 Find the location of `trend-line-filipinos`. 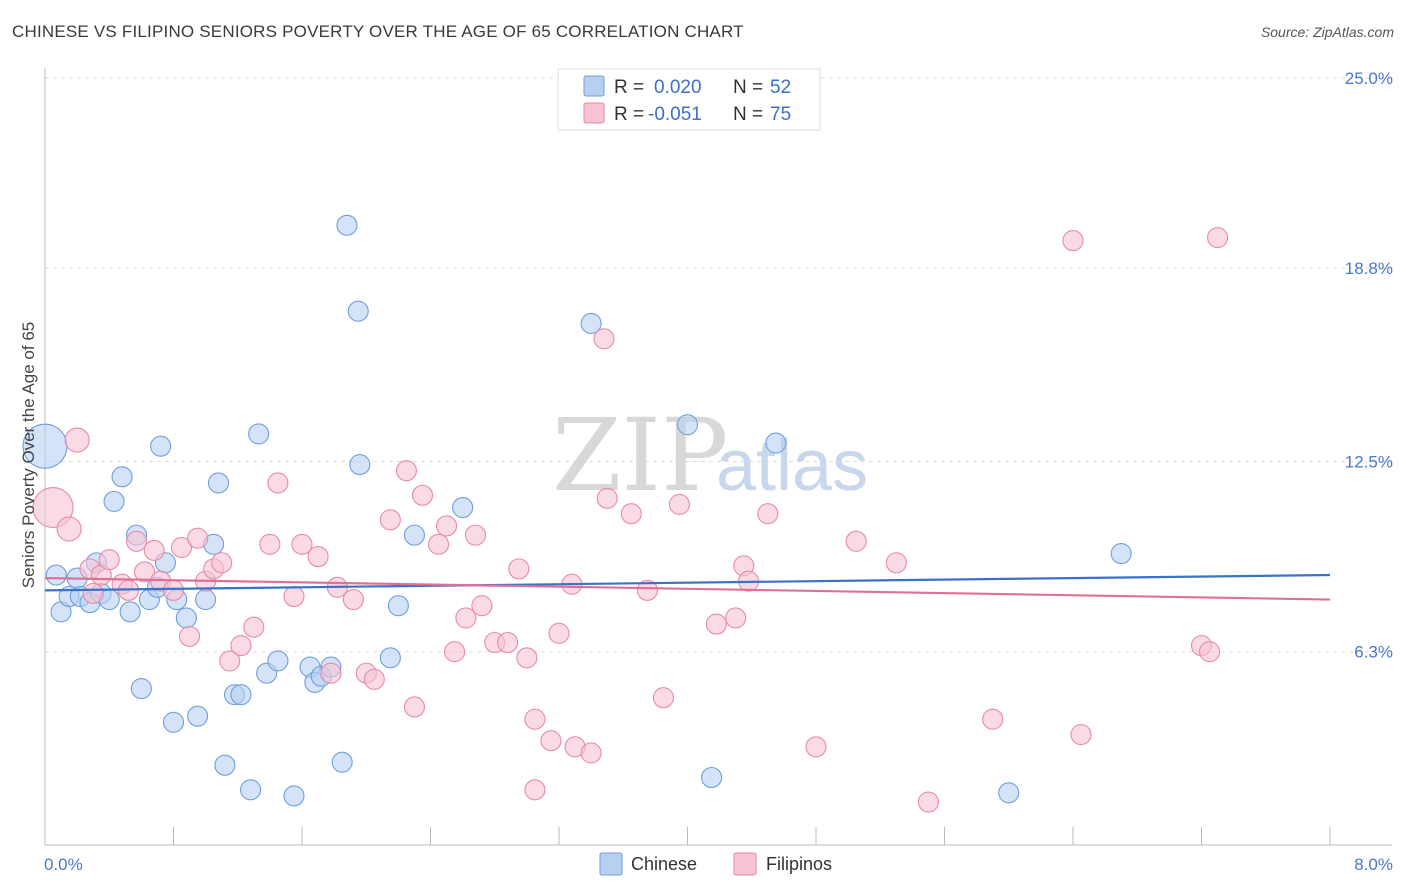

trend-line-filipinos is located at coordinates (687, 588).